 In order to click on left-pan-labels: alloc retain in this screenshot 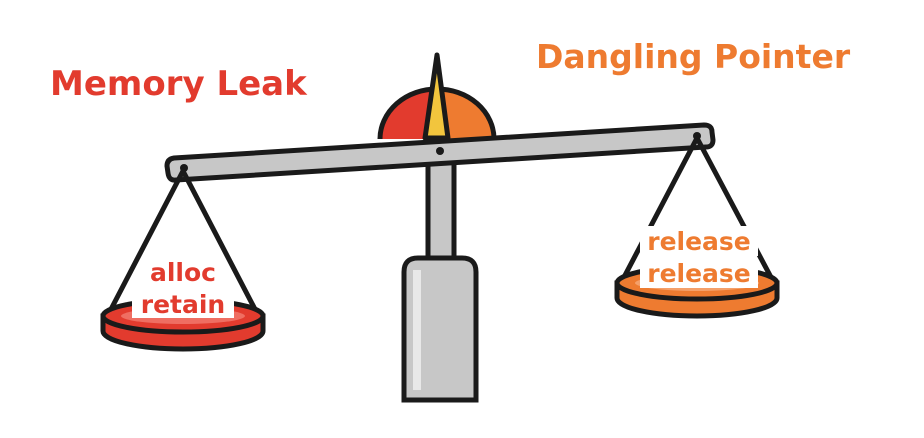, I will do `click(183, 287)`.